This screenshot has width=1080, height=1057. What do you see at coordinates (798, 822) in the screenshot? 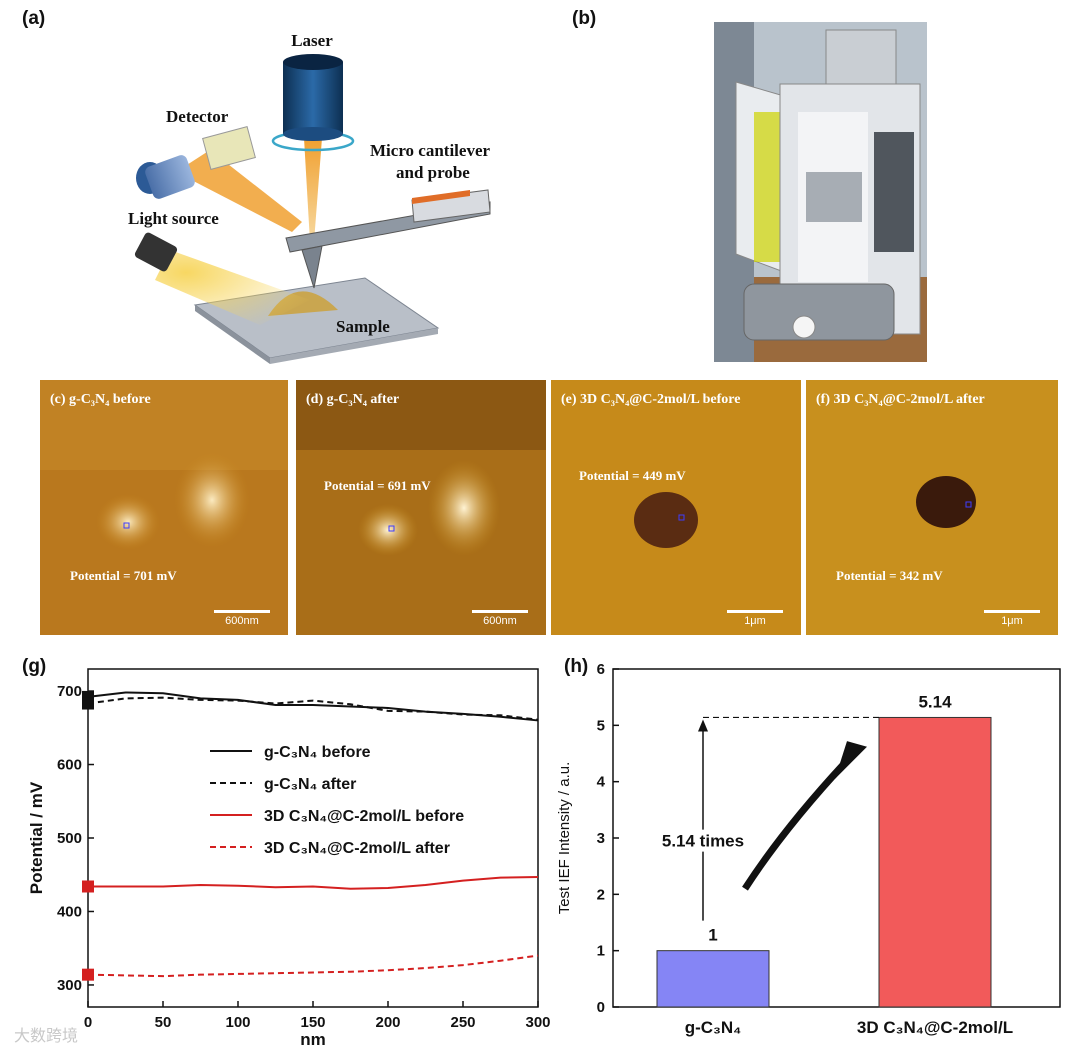
I see `curved-arrow-body` at bounding box center [798, 822].